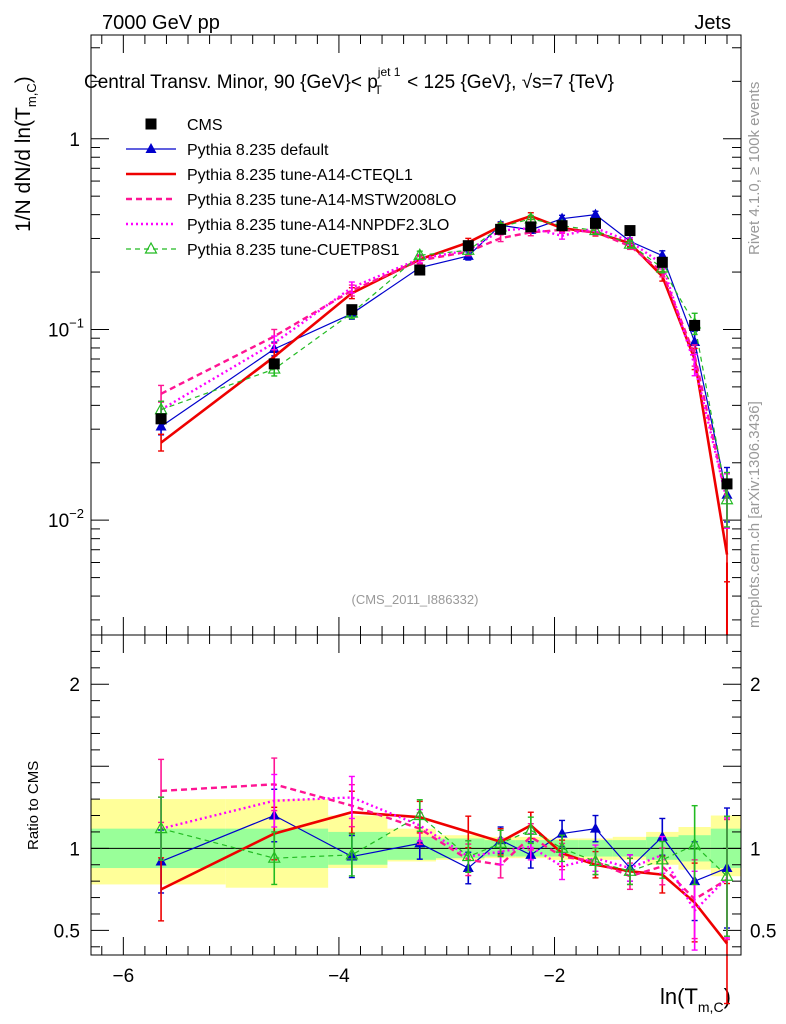 This screenshot has width=786, height=1024. I want to click on ratio-y-axis-label: Ratio to CMS, so click(33, 805).